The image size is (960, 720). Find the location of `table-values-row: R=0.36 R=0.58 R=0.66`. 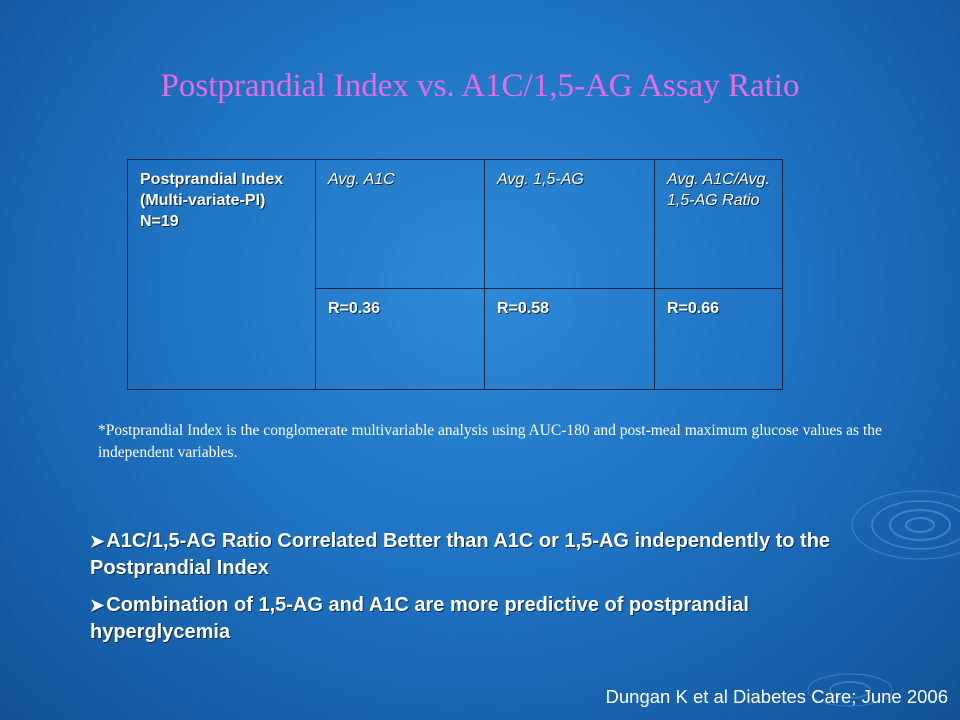

table-values-row: R=0.36 R=0.58 R=0.66 is located at coordinates (455, 339).